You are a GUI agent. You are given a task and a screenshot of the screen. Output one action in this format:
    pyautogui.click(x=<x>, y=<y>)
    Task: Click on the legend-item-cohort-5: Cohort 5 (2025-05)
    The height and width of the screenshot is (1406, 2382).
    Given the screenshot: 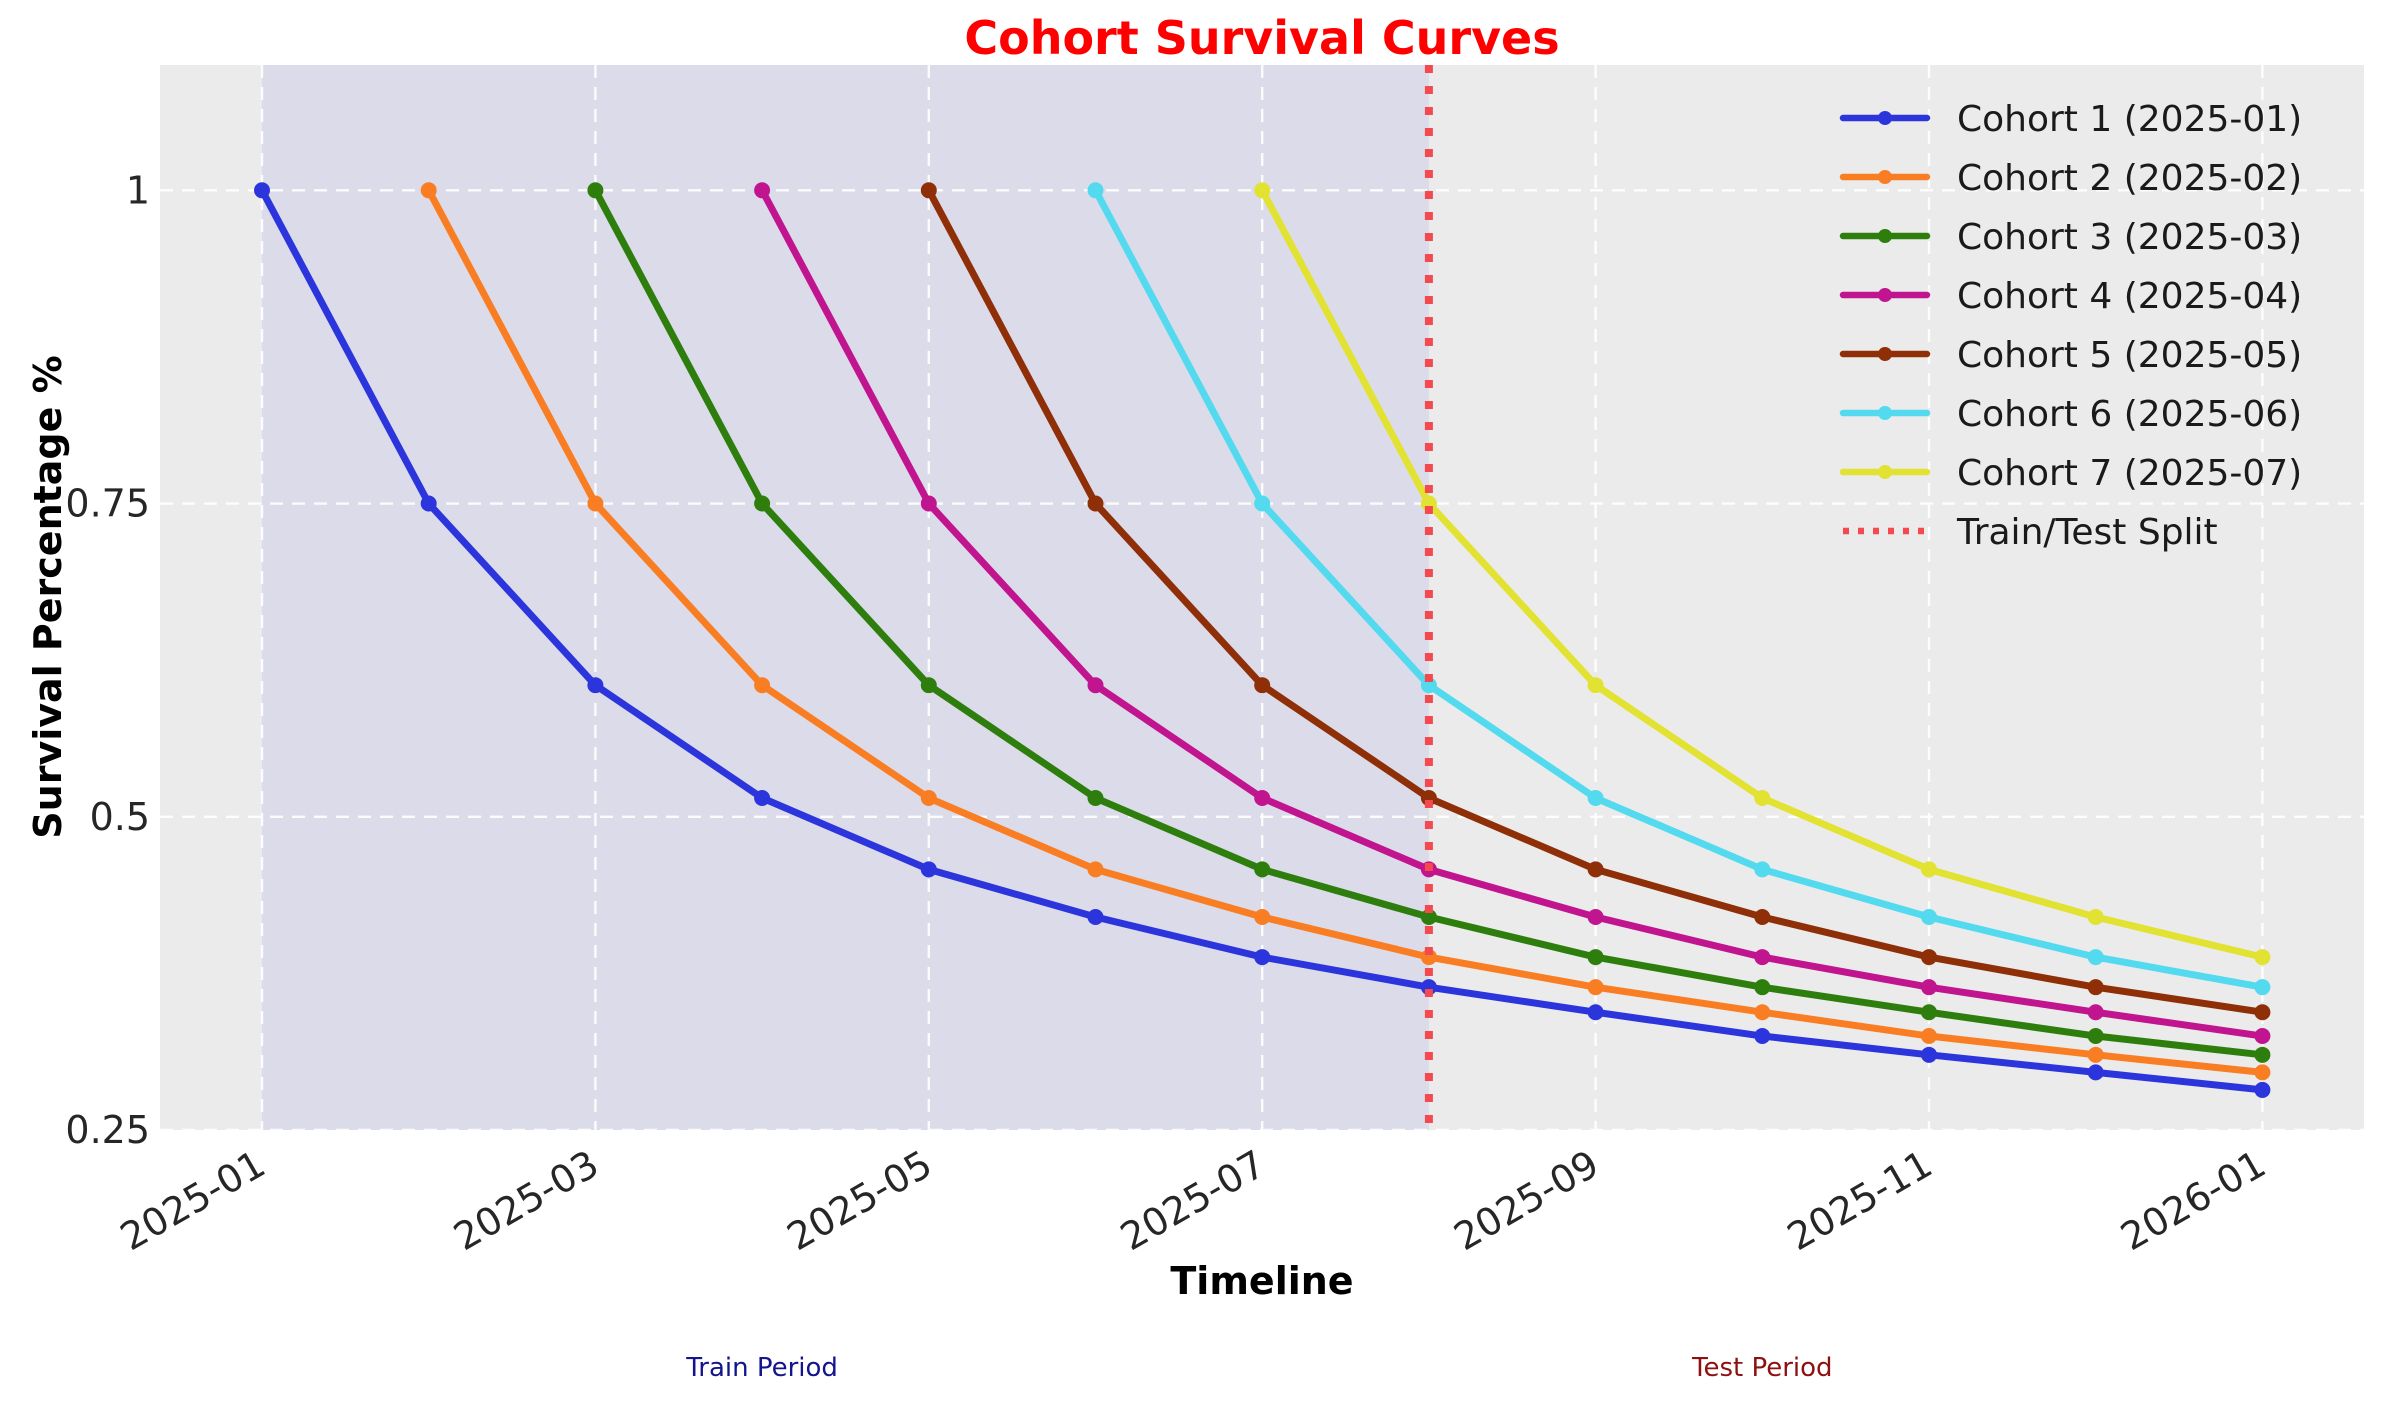 What is the action you would take?
    pyautogui.click(x=2070, y=355)
    